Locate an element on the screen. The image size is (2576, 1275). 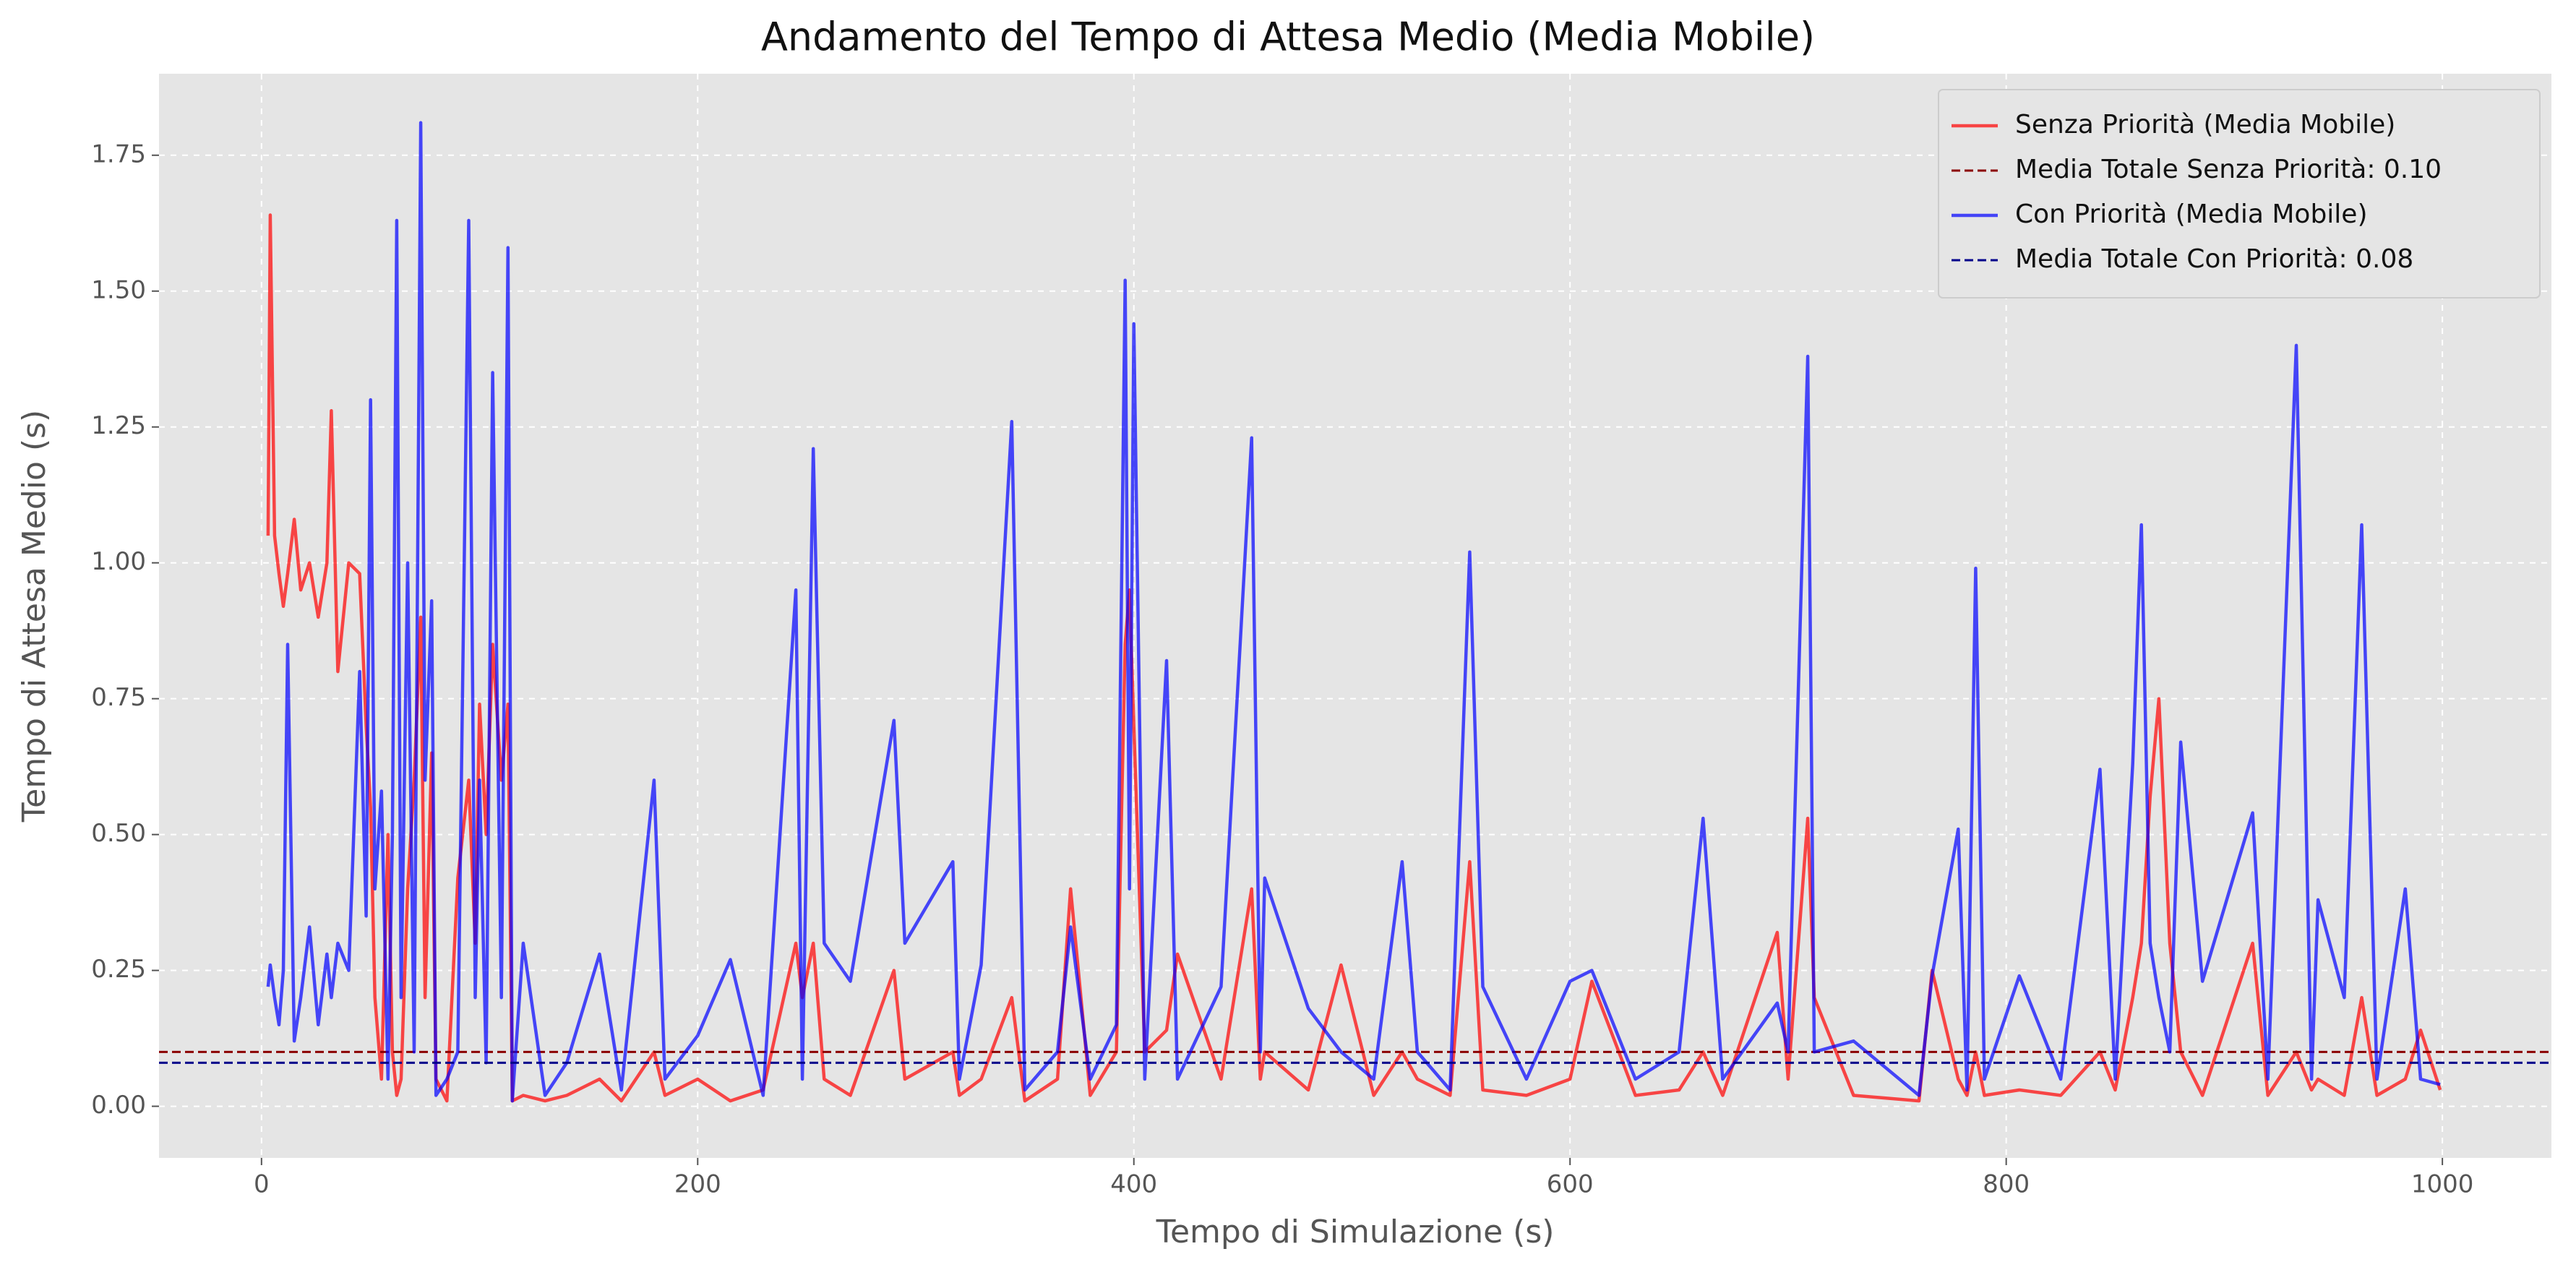
legend-label: Media Totale Senza Priorità: 0.10 is located at coordinates (2229, 169).